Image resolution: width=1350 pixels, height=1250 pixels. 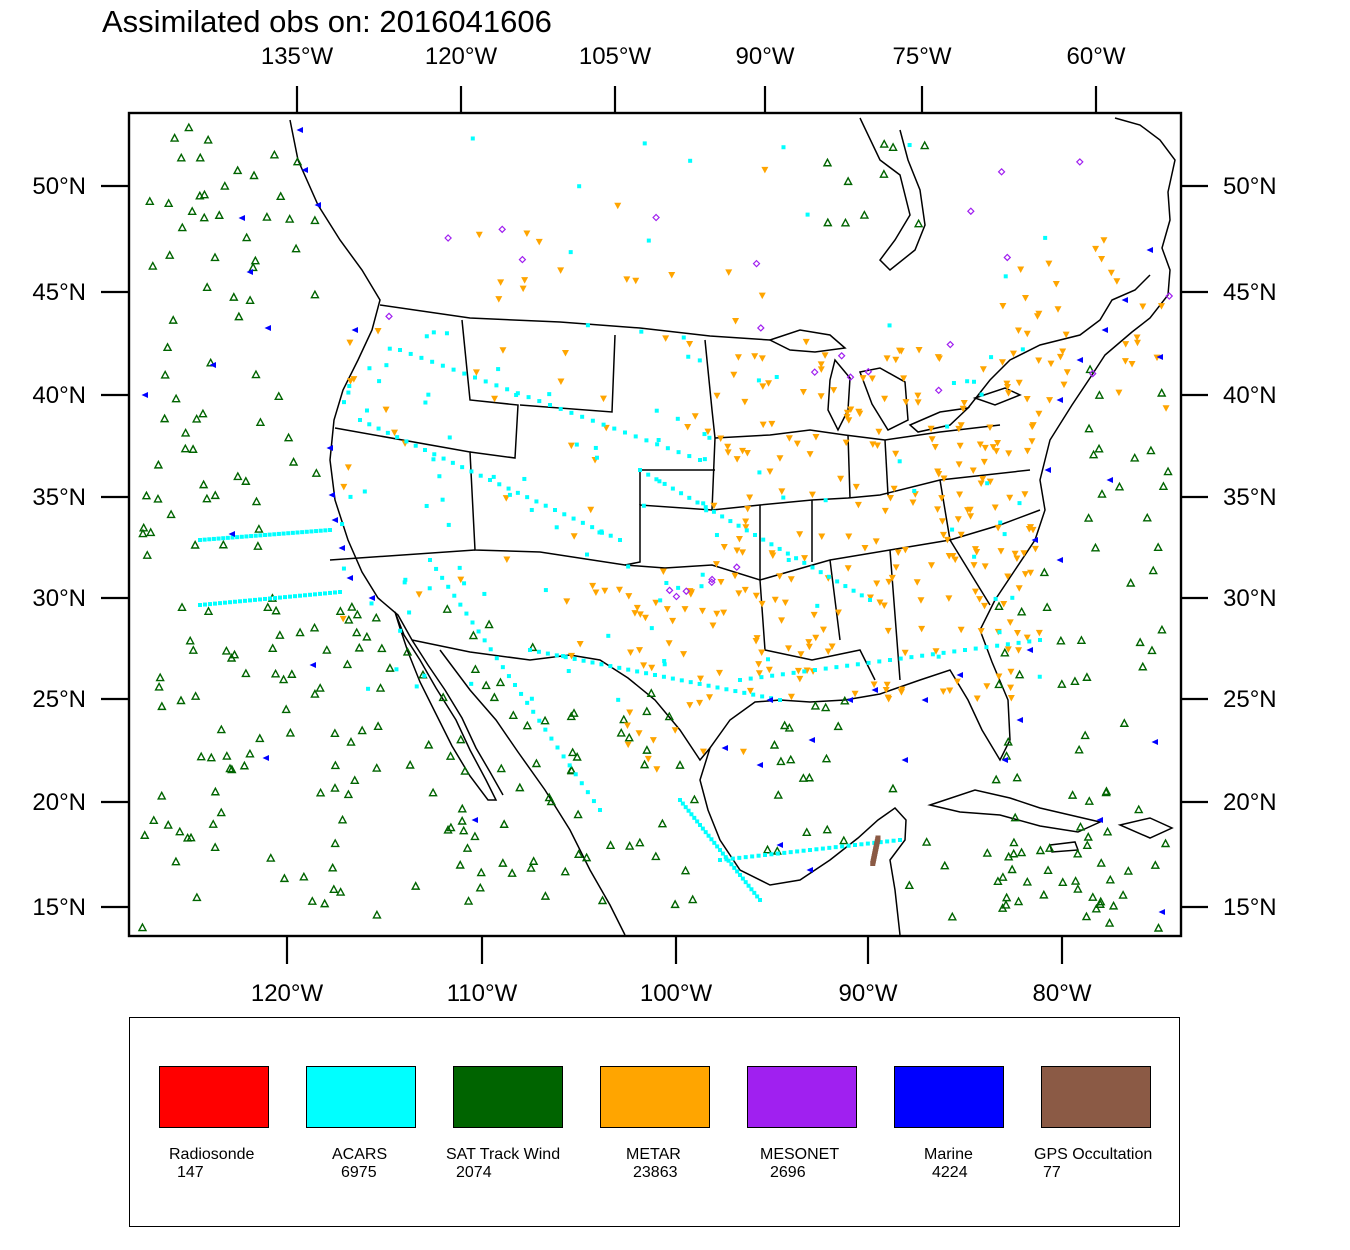 I want to click on right-lat-label: 50°N, so click(x=1250, y=186).